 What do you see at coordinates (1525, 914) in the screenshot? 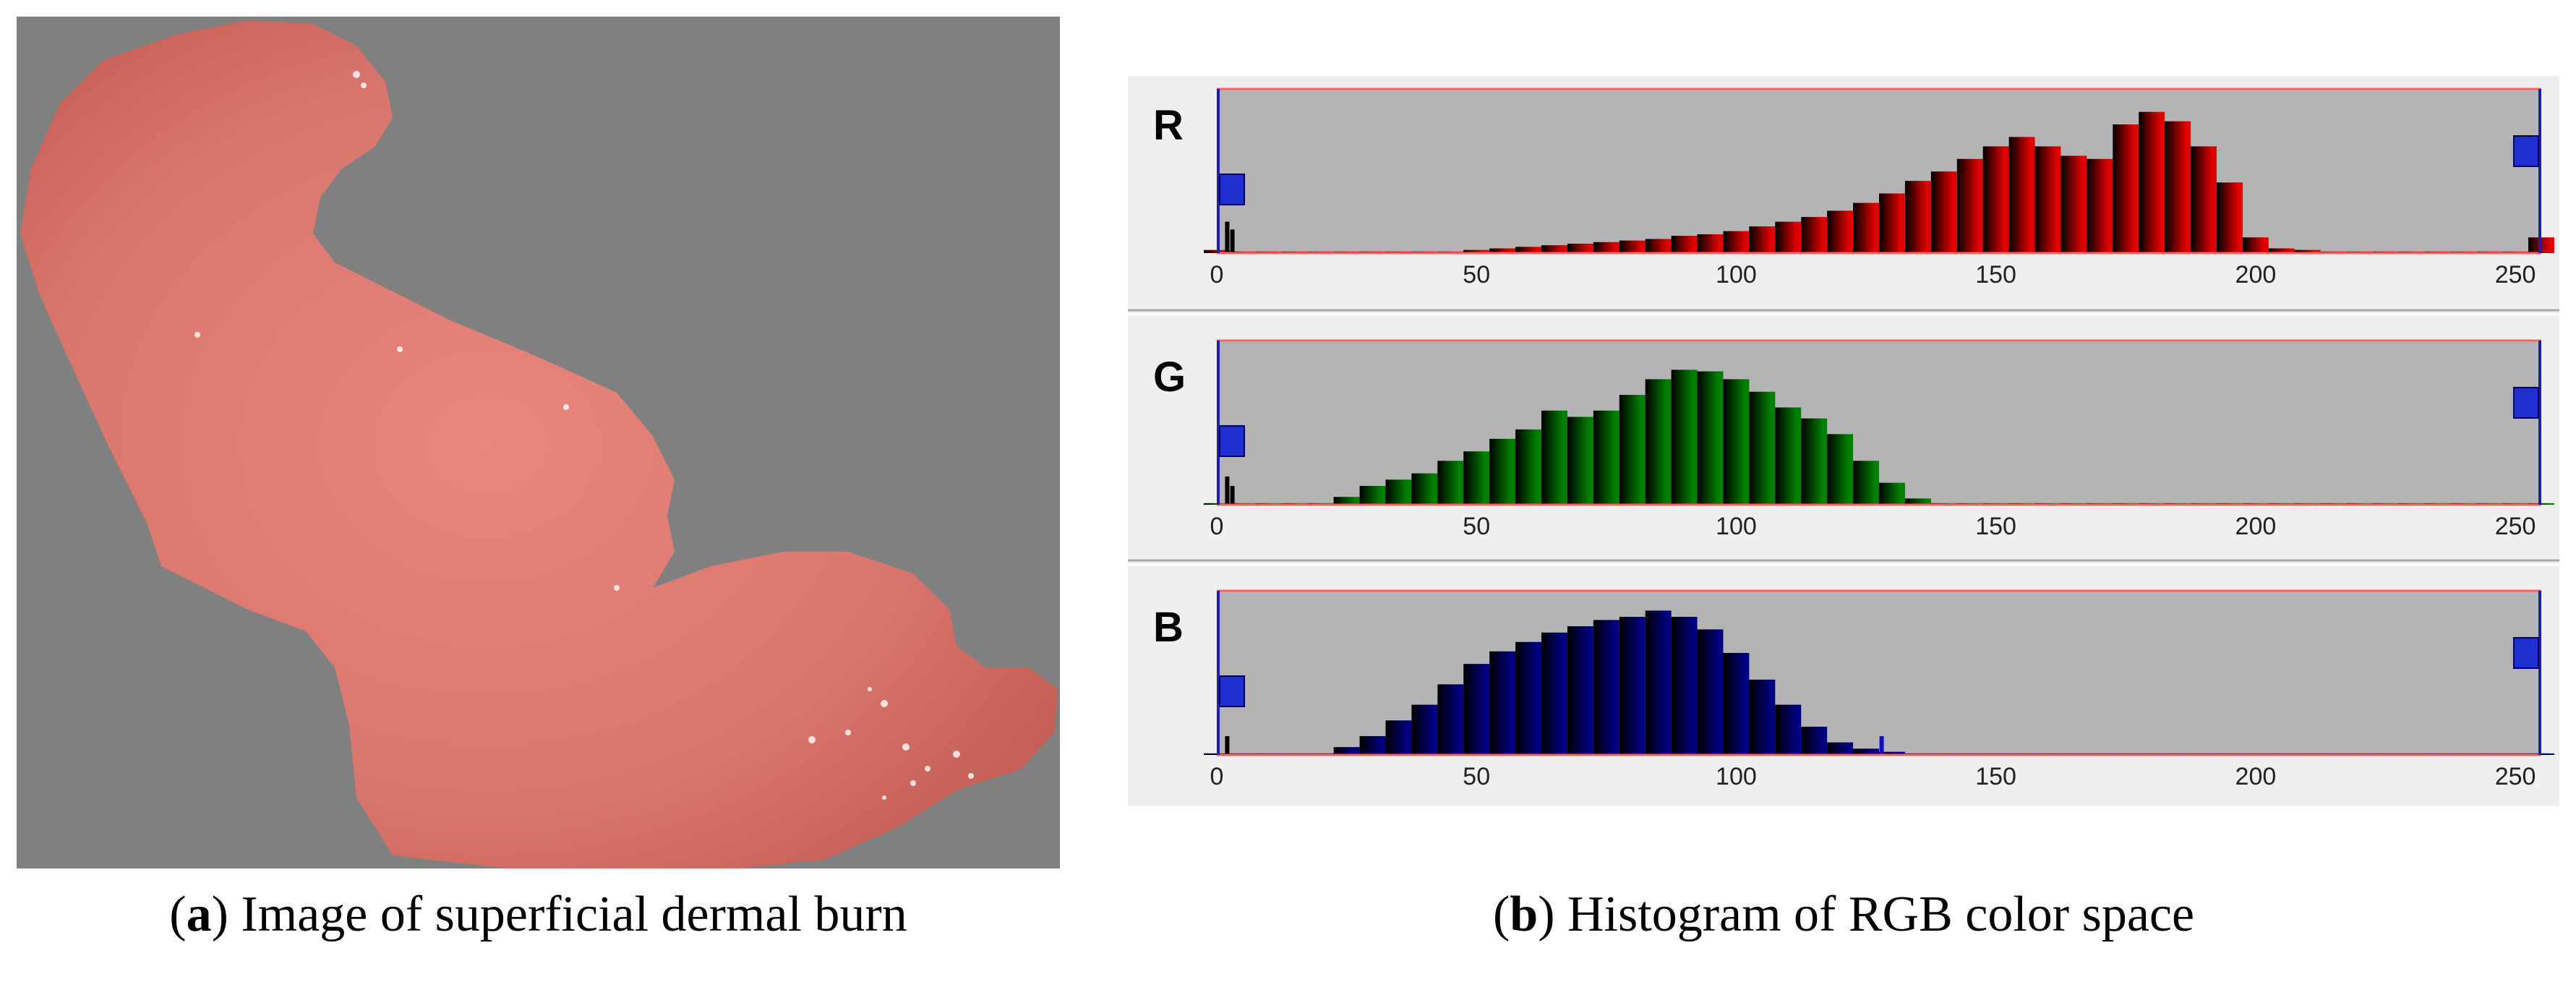
I see `caption-b-letter: b` at bounding box center [1525, 914].